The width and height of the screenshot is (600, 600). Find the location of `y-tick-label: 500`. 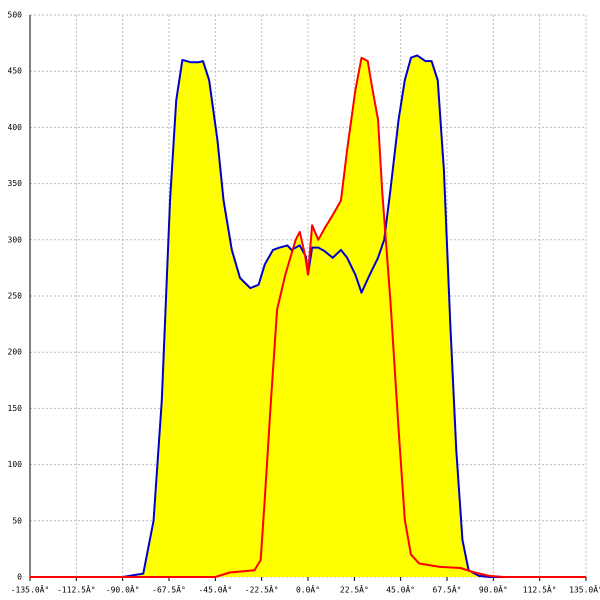

y-tick-label: 500 is located at coordinates (15, 15).